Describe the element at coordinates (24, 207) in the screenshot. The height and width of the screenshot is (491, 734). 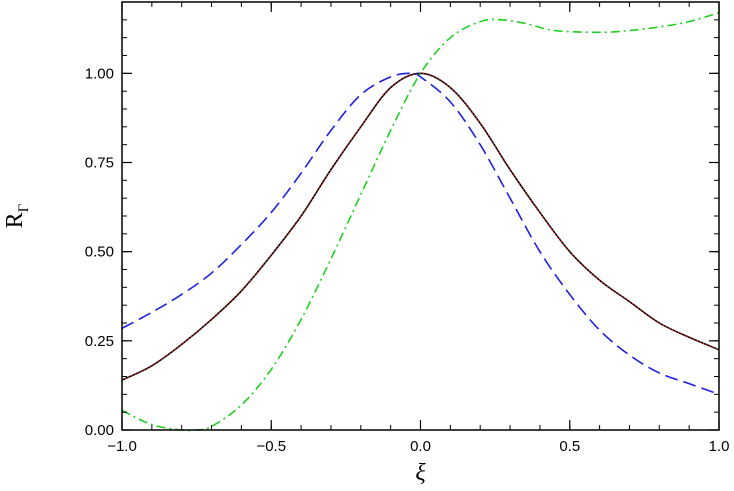
I see `y-axis-label-subscript: Γ` at that location.